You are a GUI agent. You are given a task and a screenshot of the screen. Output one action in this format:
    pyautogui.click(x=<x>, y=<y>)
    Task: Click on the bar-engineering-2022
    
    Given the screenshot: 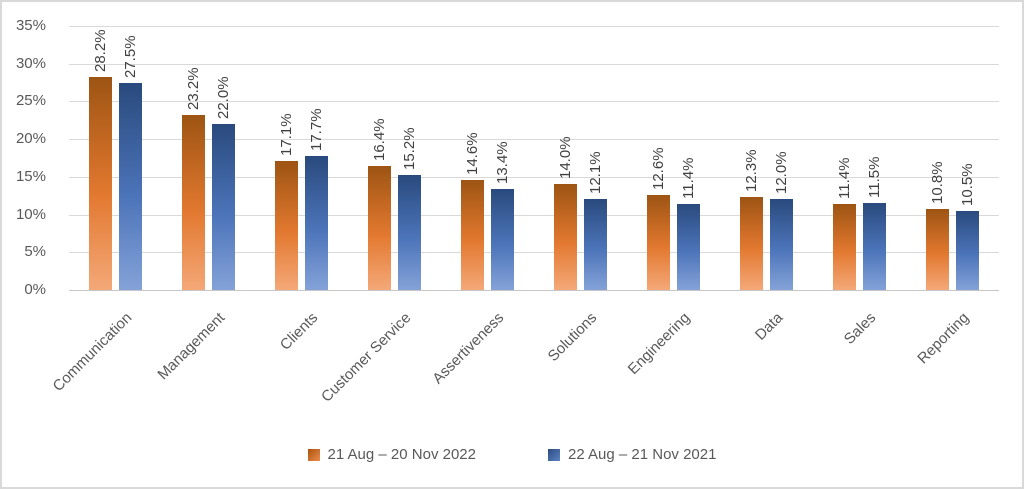 What is the action you would take?
    pyautogui.click(x=658, y=242)
    